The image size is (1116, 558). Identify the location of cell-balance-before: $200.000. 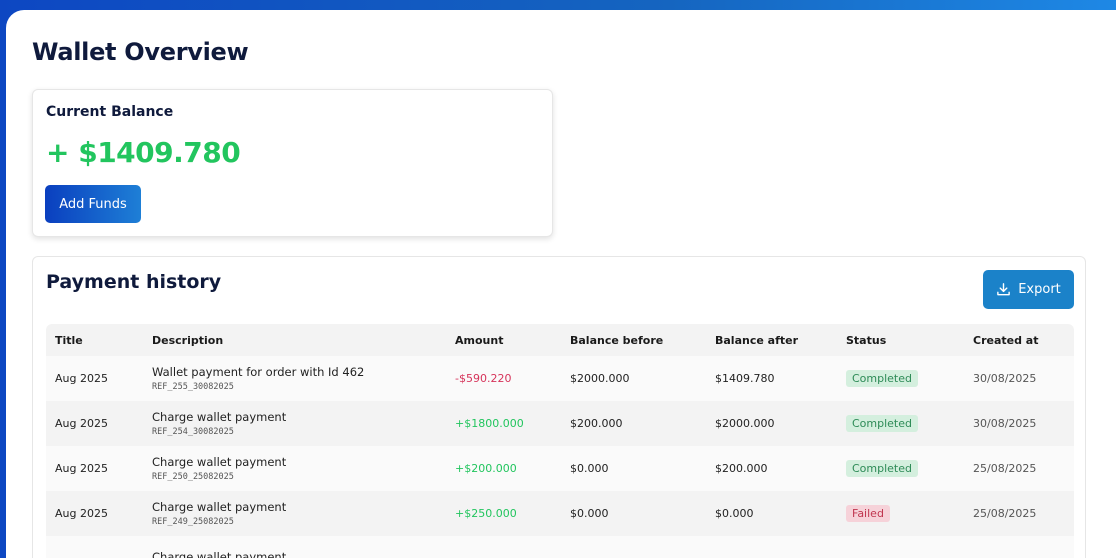
(596, 423).